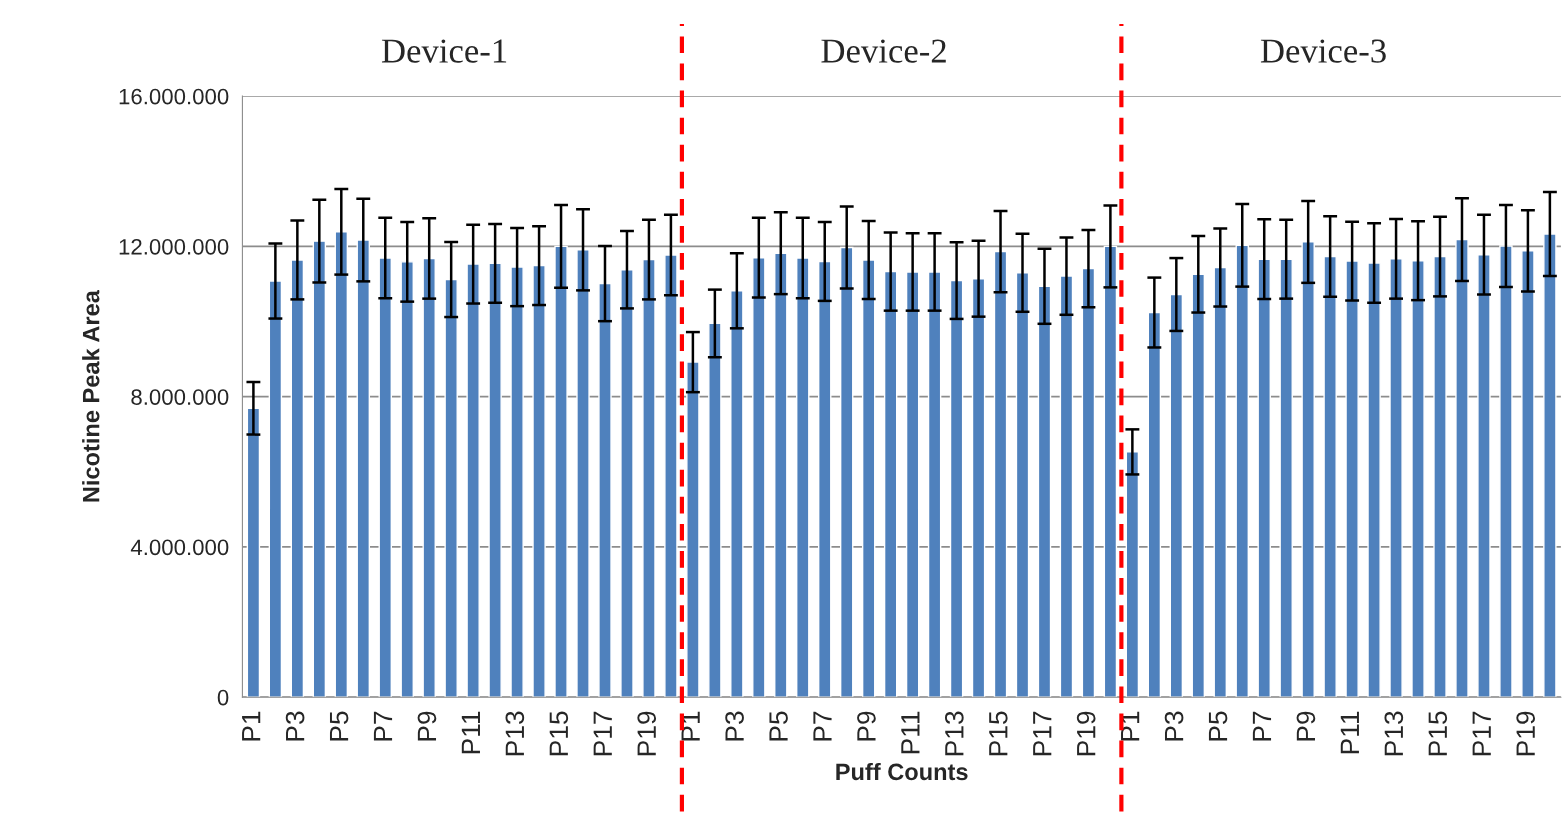 Image resolution: width=1564 pixels, height=829 pixels. Describe the element at coordinates (179, 547) in the screenshot. I see `y-tick-label: 4.000.000` at that location.